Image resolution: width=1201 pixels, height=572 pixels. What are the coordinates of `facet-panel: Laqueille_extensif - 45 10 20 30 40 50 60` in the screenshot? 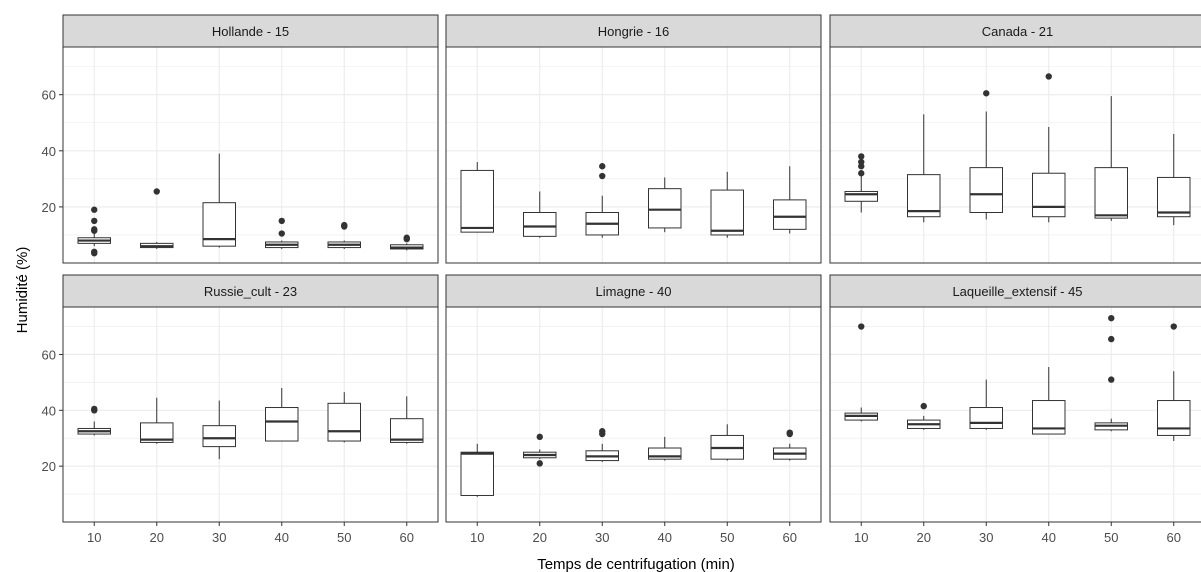 It's located at (1015, 409).